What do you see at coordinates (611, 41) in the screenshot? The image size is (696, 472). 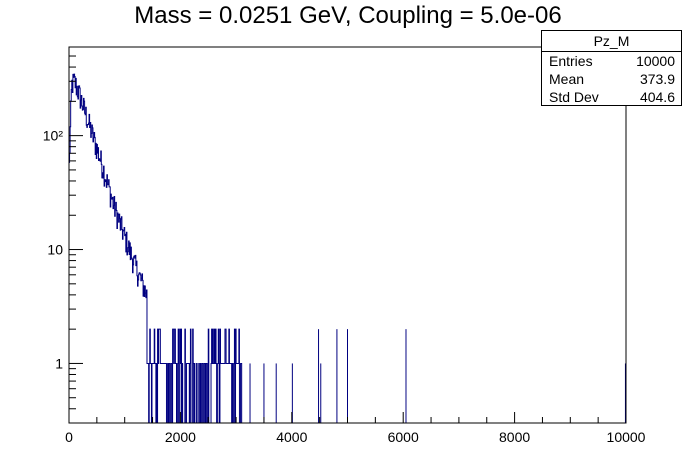 I see `stats-name: Pz_M` at bounding box center [611, 41].